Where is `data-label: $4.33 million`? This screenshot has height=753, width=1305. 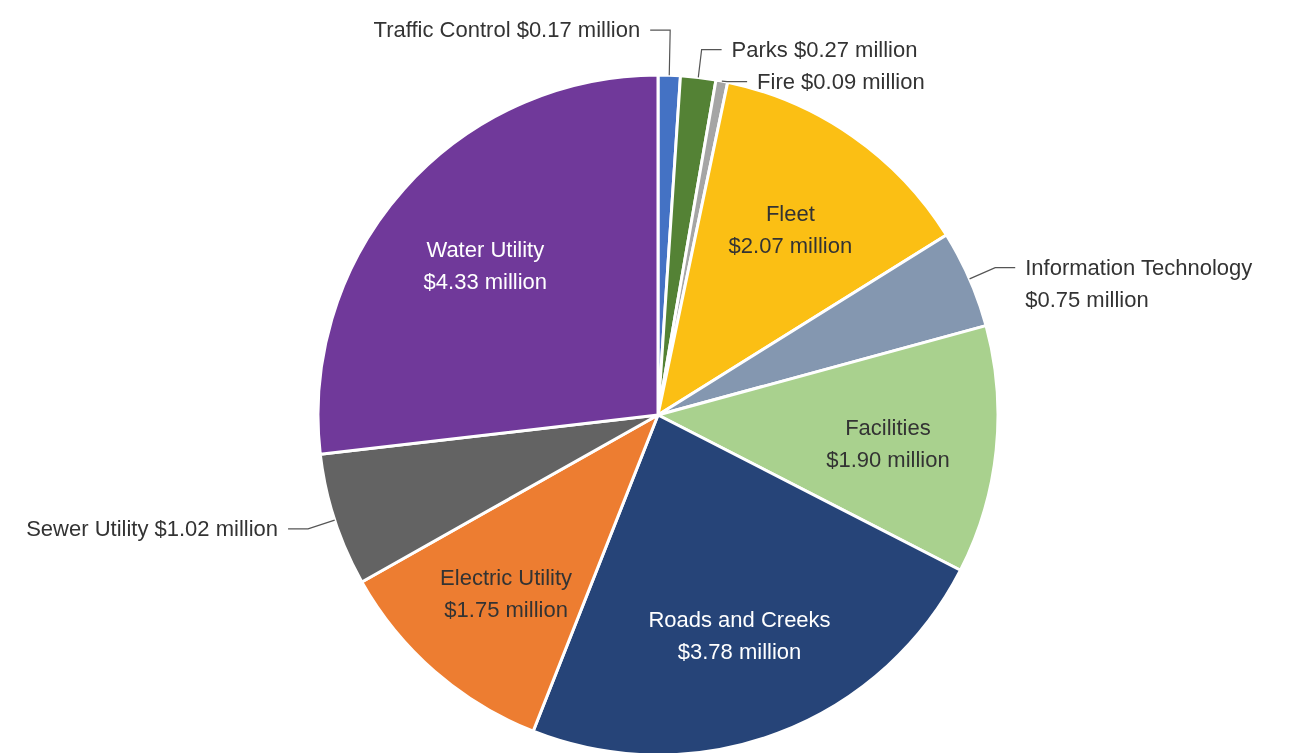
data-label: $4.33 million is located at coordinates (485, 282).